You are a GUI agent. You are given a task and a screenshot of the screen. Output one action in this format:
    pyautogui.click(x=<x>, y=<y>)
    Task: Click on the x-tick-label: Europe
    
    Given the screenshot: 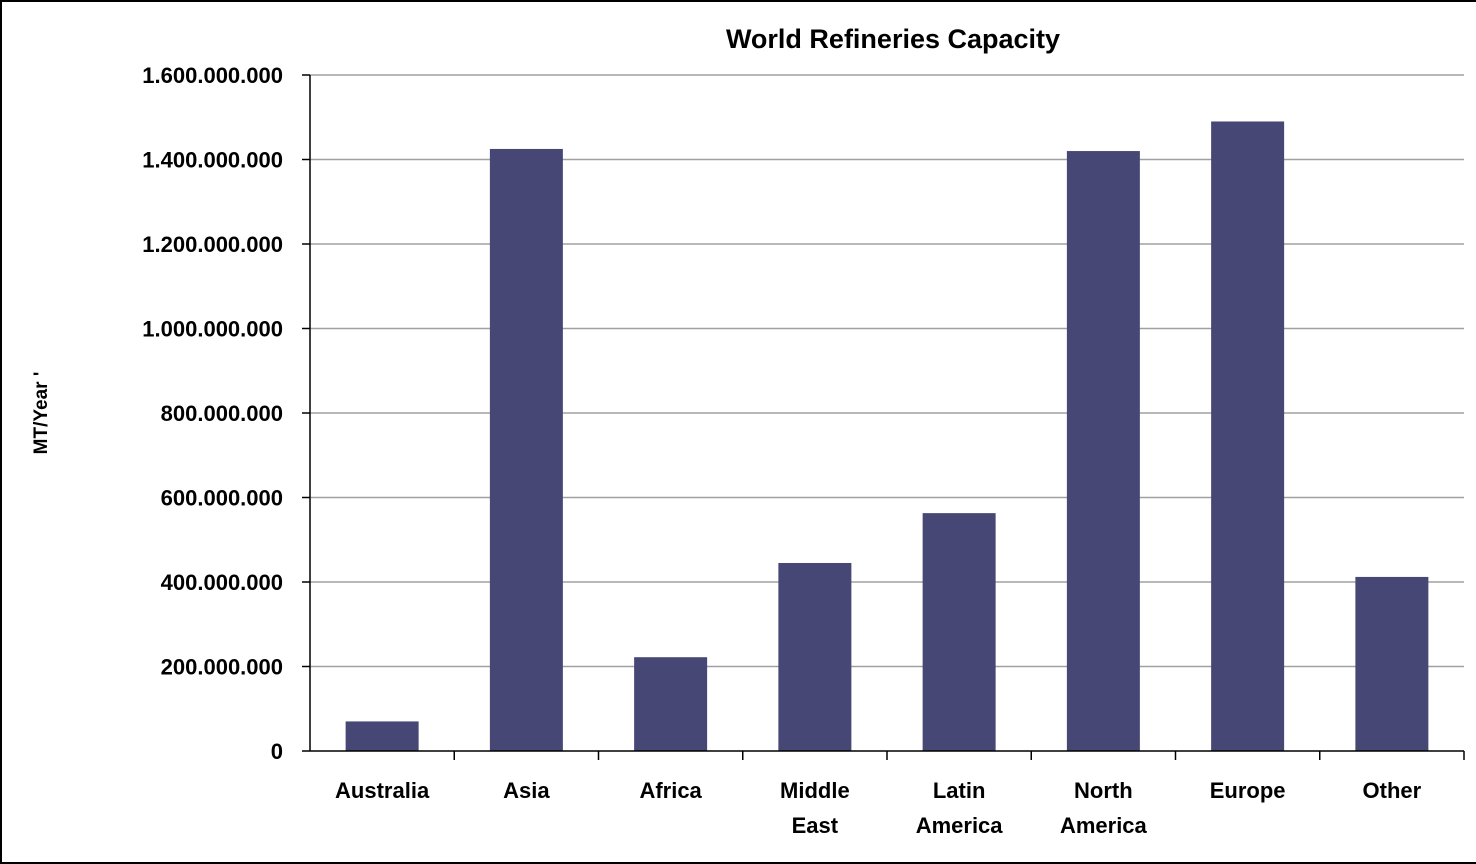 What is the action you would take?
    pyautogui.click(x=1248, y=790)
    